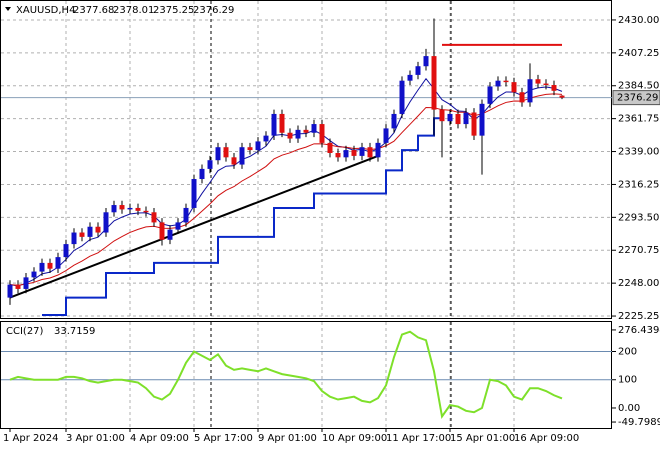  What do you see at coordinates (30, 438) in the screenshot?
I see `x-tick-label: 1 Apr 2024` at bounding box center [30, 438].